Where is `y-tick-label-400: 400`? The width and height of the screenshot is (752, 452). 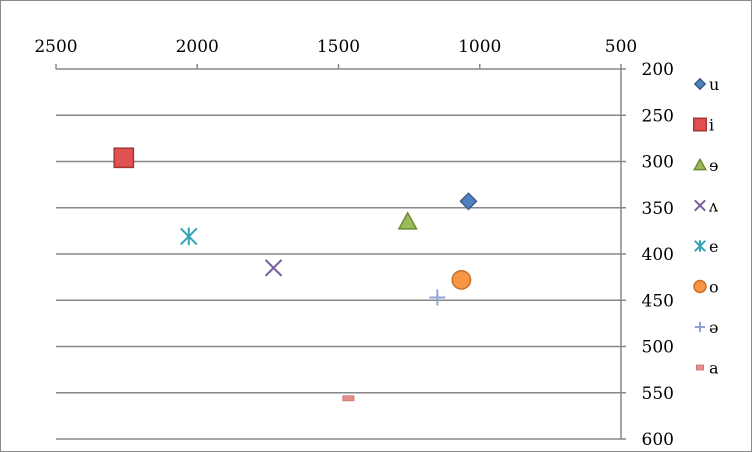
y-tick-label-400: 400 is located at coordinates (658, 255).